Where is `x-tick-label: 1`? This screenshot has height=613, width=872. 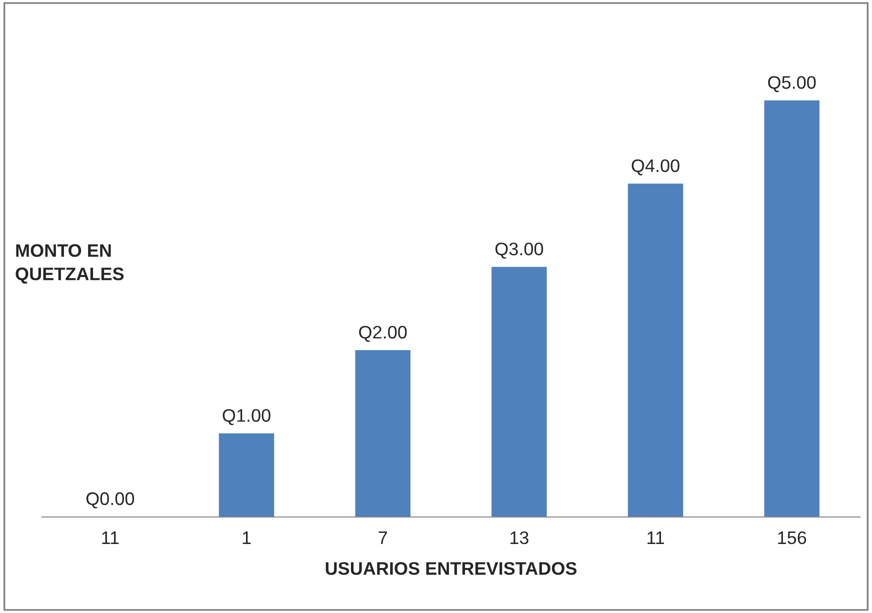 x-tick-label: 1 is located at coordinates (246, 538).